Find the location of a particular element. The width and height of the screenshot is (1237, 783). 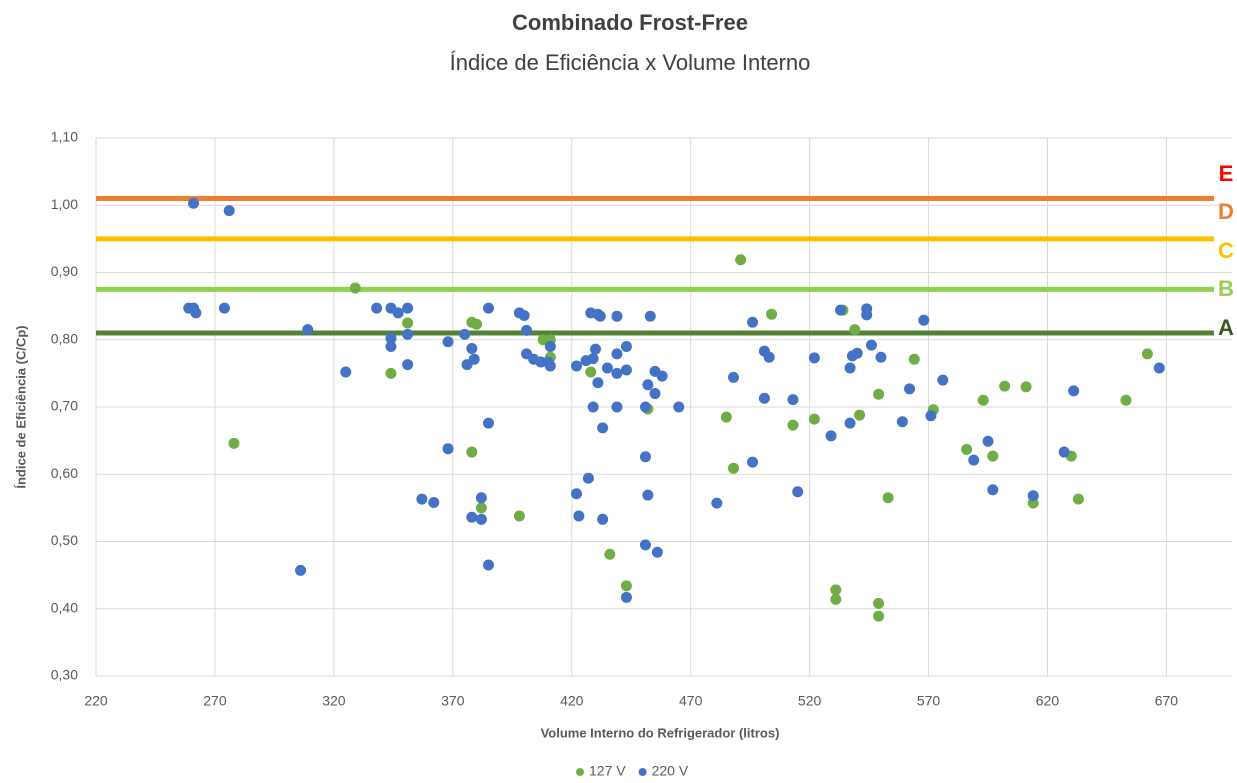

legend-label: 127 V is located at coordinates (607, 771).